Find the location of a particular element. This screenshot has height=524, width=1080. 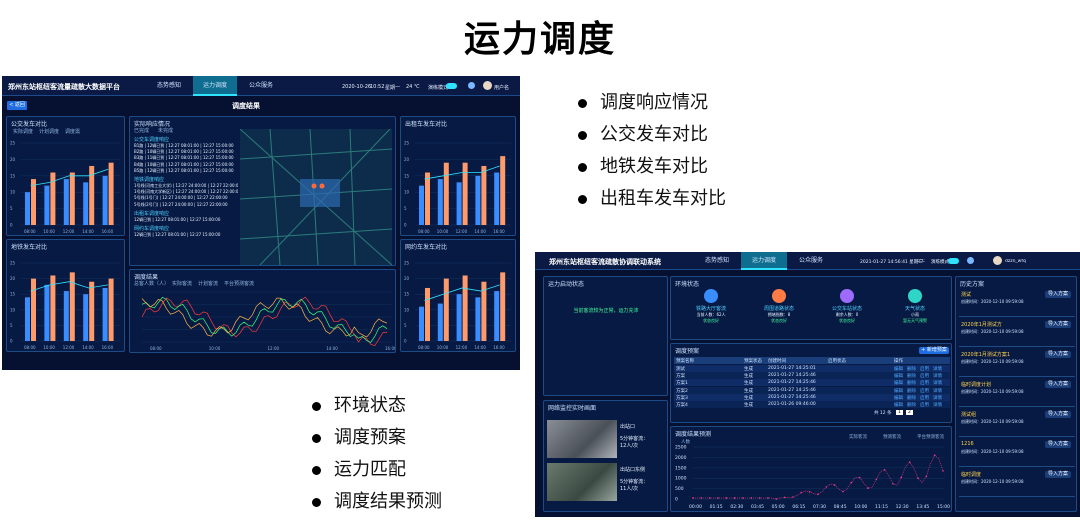

result-legend-forecast: 平台预测客流 is located at coordinates (239, 284).